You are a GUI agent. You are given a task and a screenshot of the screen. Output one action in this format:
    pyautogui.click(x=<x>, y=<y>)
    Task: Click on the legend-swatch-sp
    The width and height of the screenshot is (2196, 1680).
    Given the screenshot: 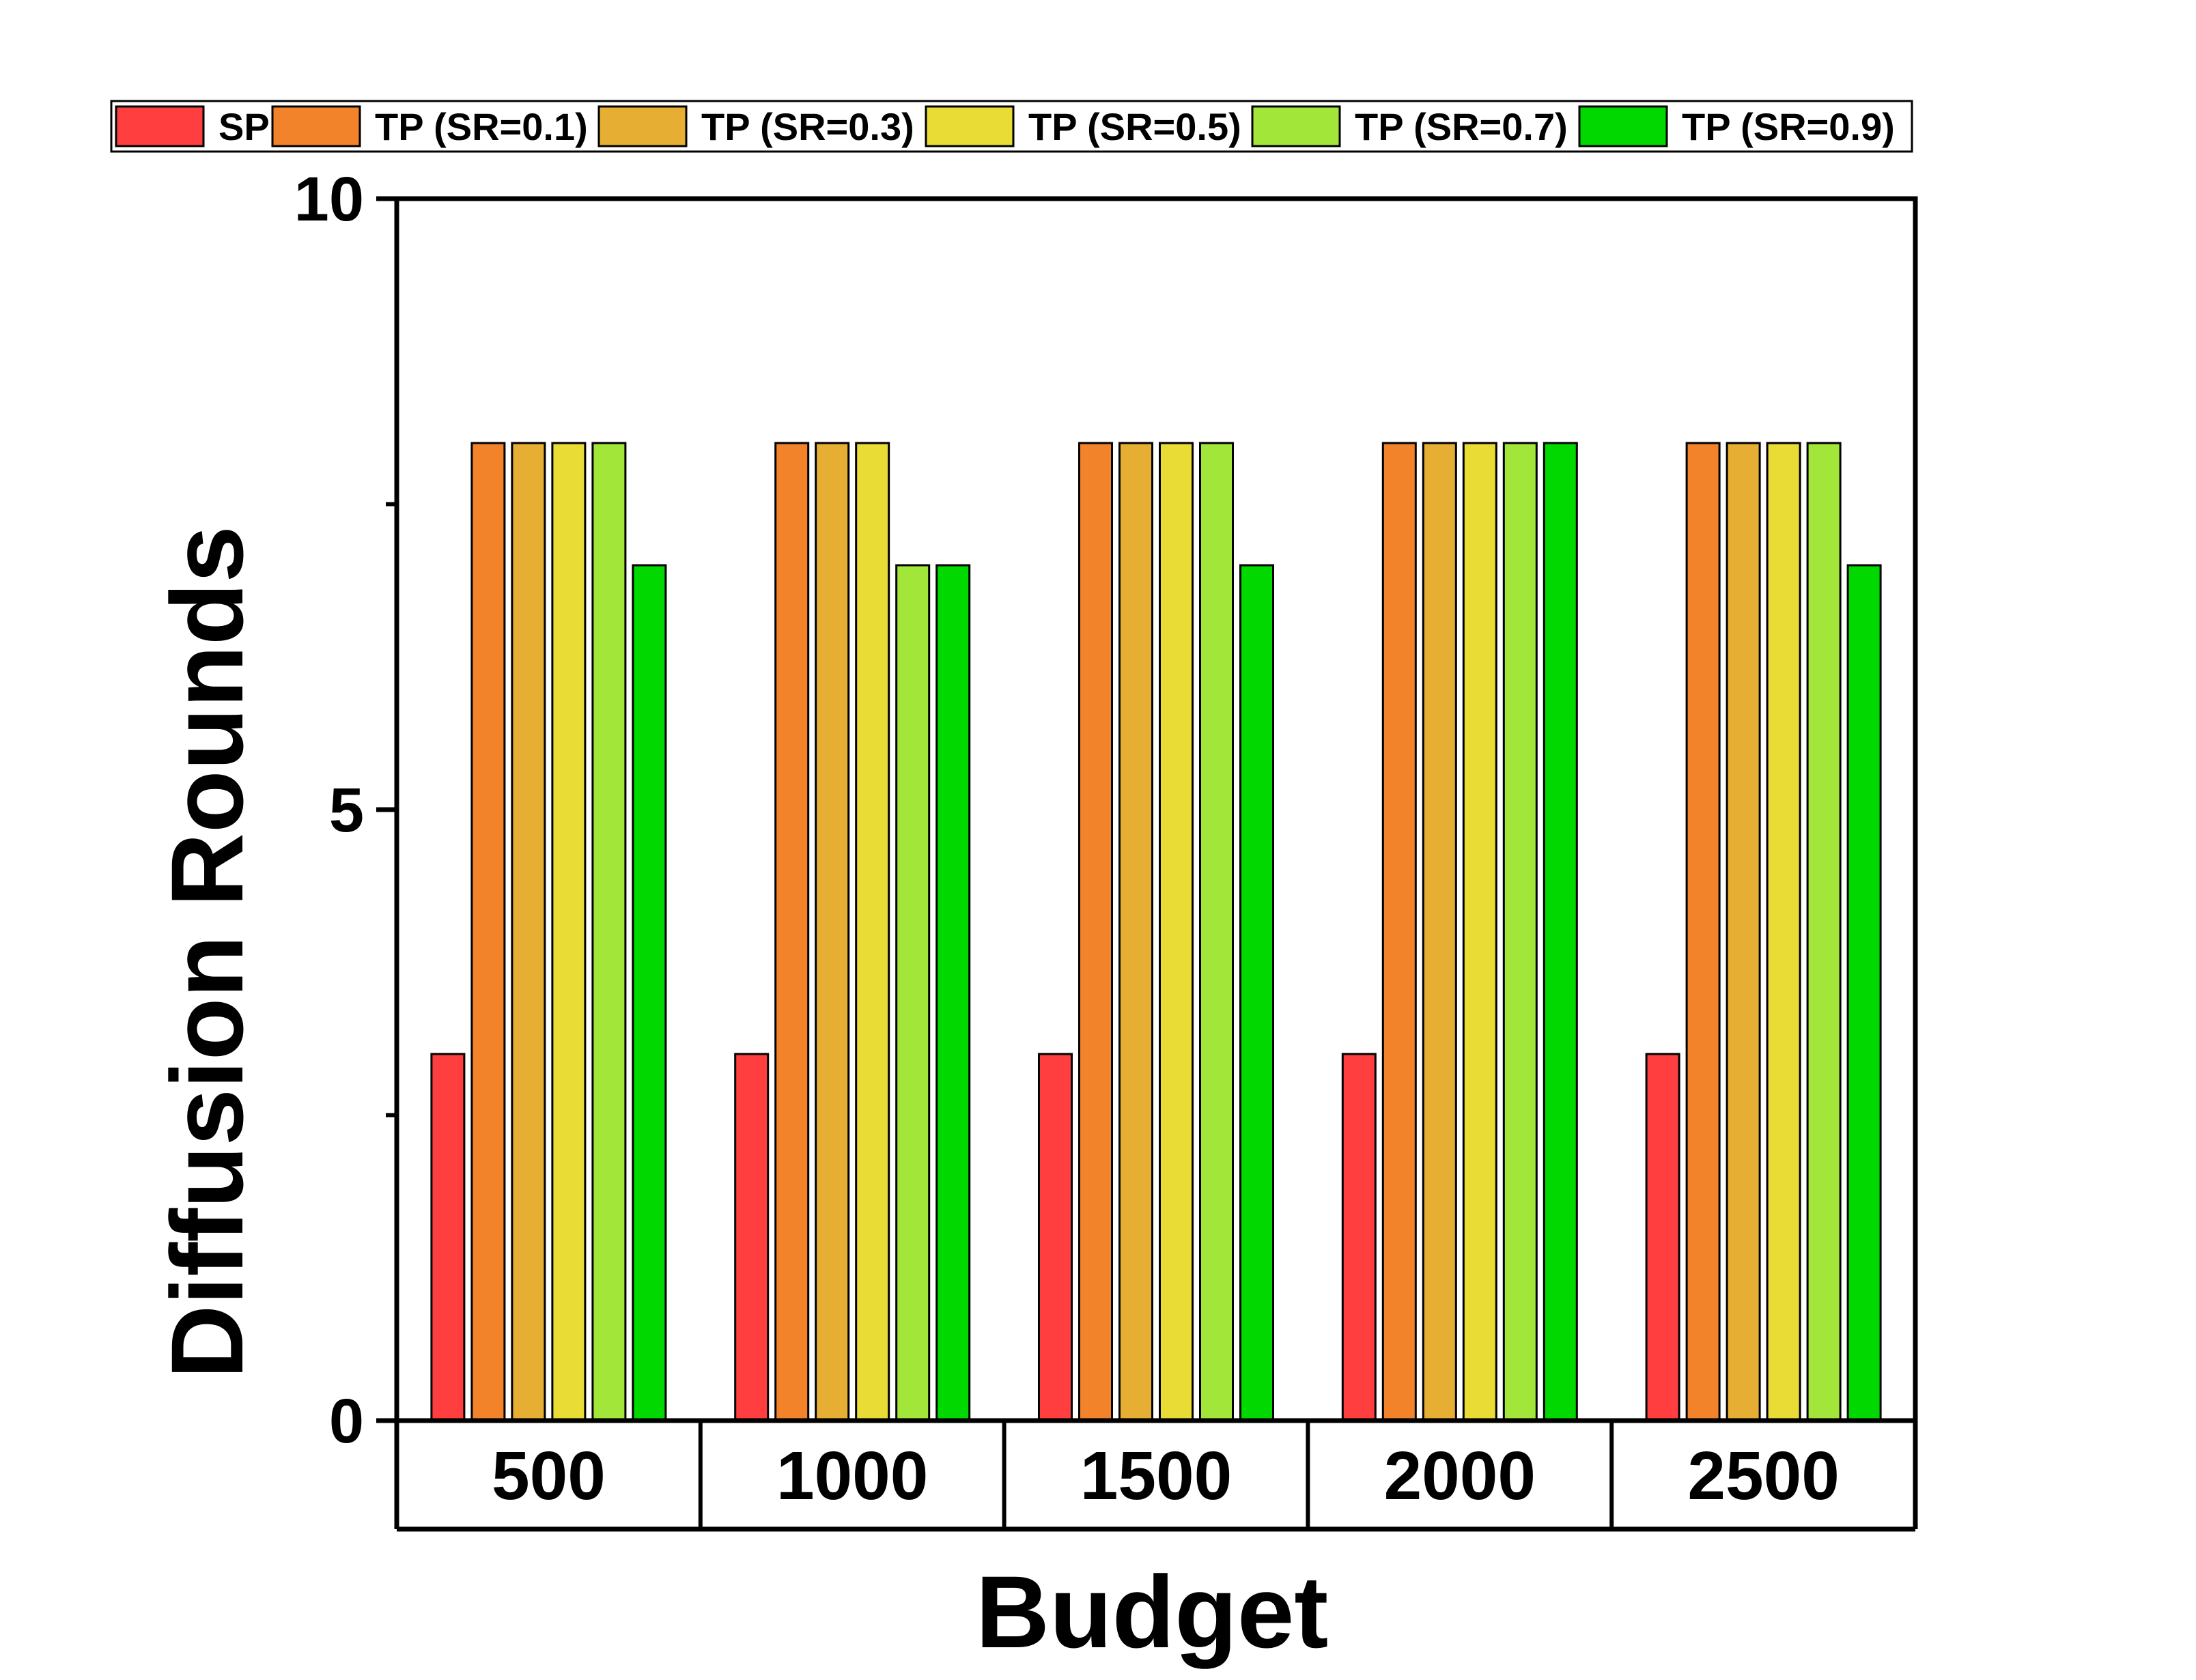 What is the action you would take?
    pyautogui.click(x=160, y=126)
    